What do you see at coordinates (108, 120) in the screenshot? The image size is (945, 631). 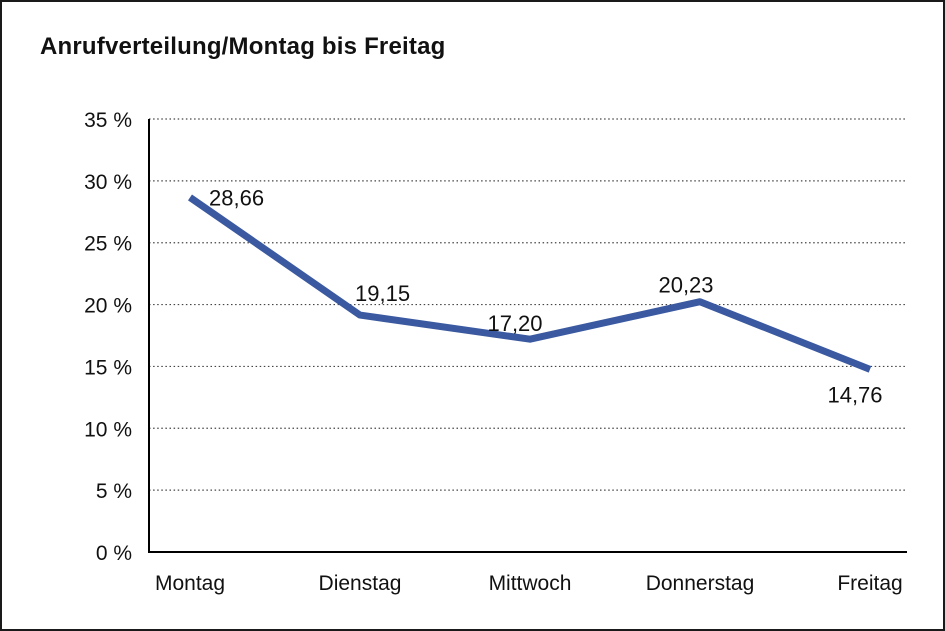 I see `y-tick-label: 35 %` at bounding box center [108, 120].